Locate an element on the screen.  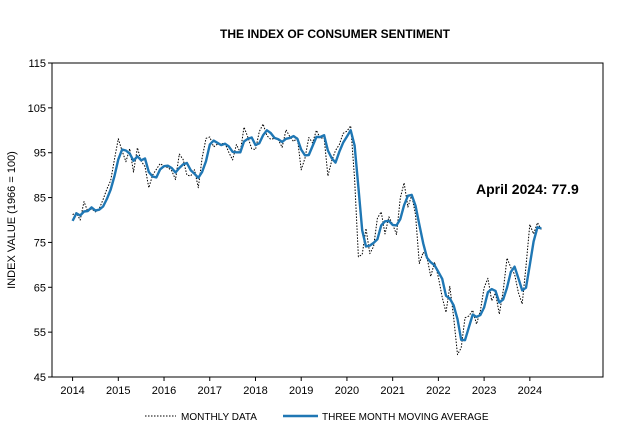
annotation-label: April 2024: 77.9 is located at coordinates (527, 189).